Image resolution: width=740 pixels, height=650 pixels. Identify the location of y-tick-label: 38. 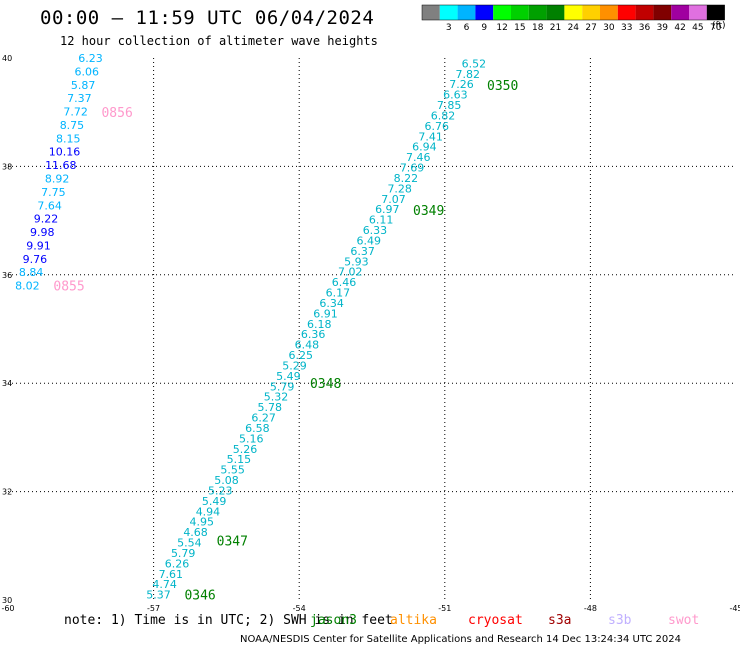
(7, 166).